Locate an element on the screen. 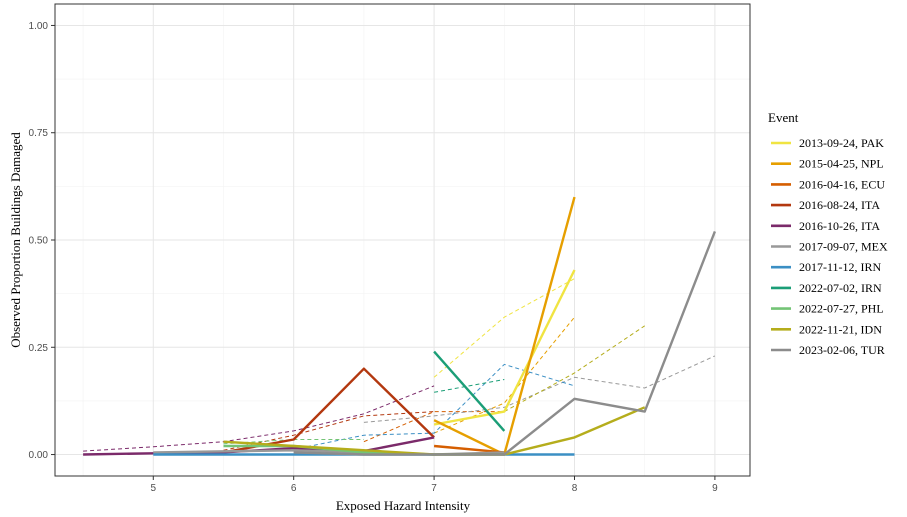 The image size is (907, 517). x-tick-label: 8 is located at coordinates (575, 488).